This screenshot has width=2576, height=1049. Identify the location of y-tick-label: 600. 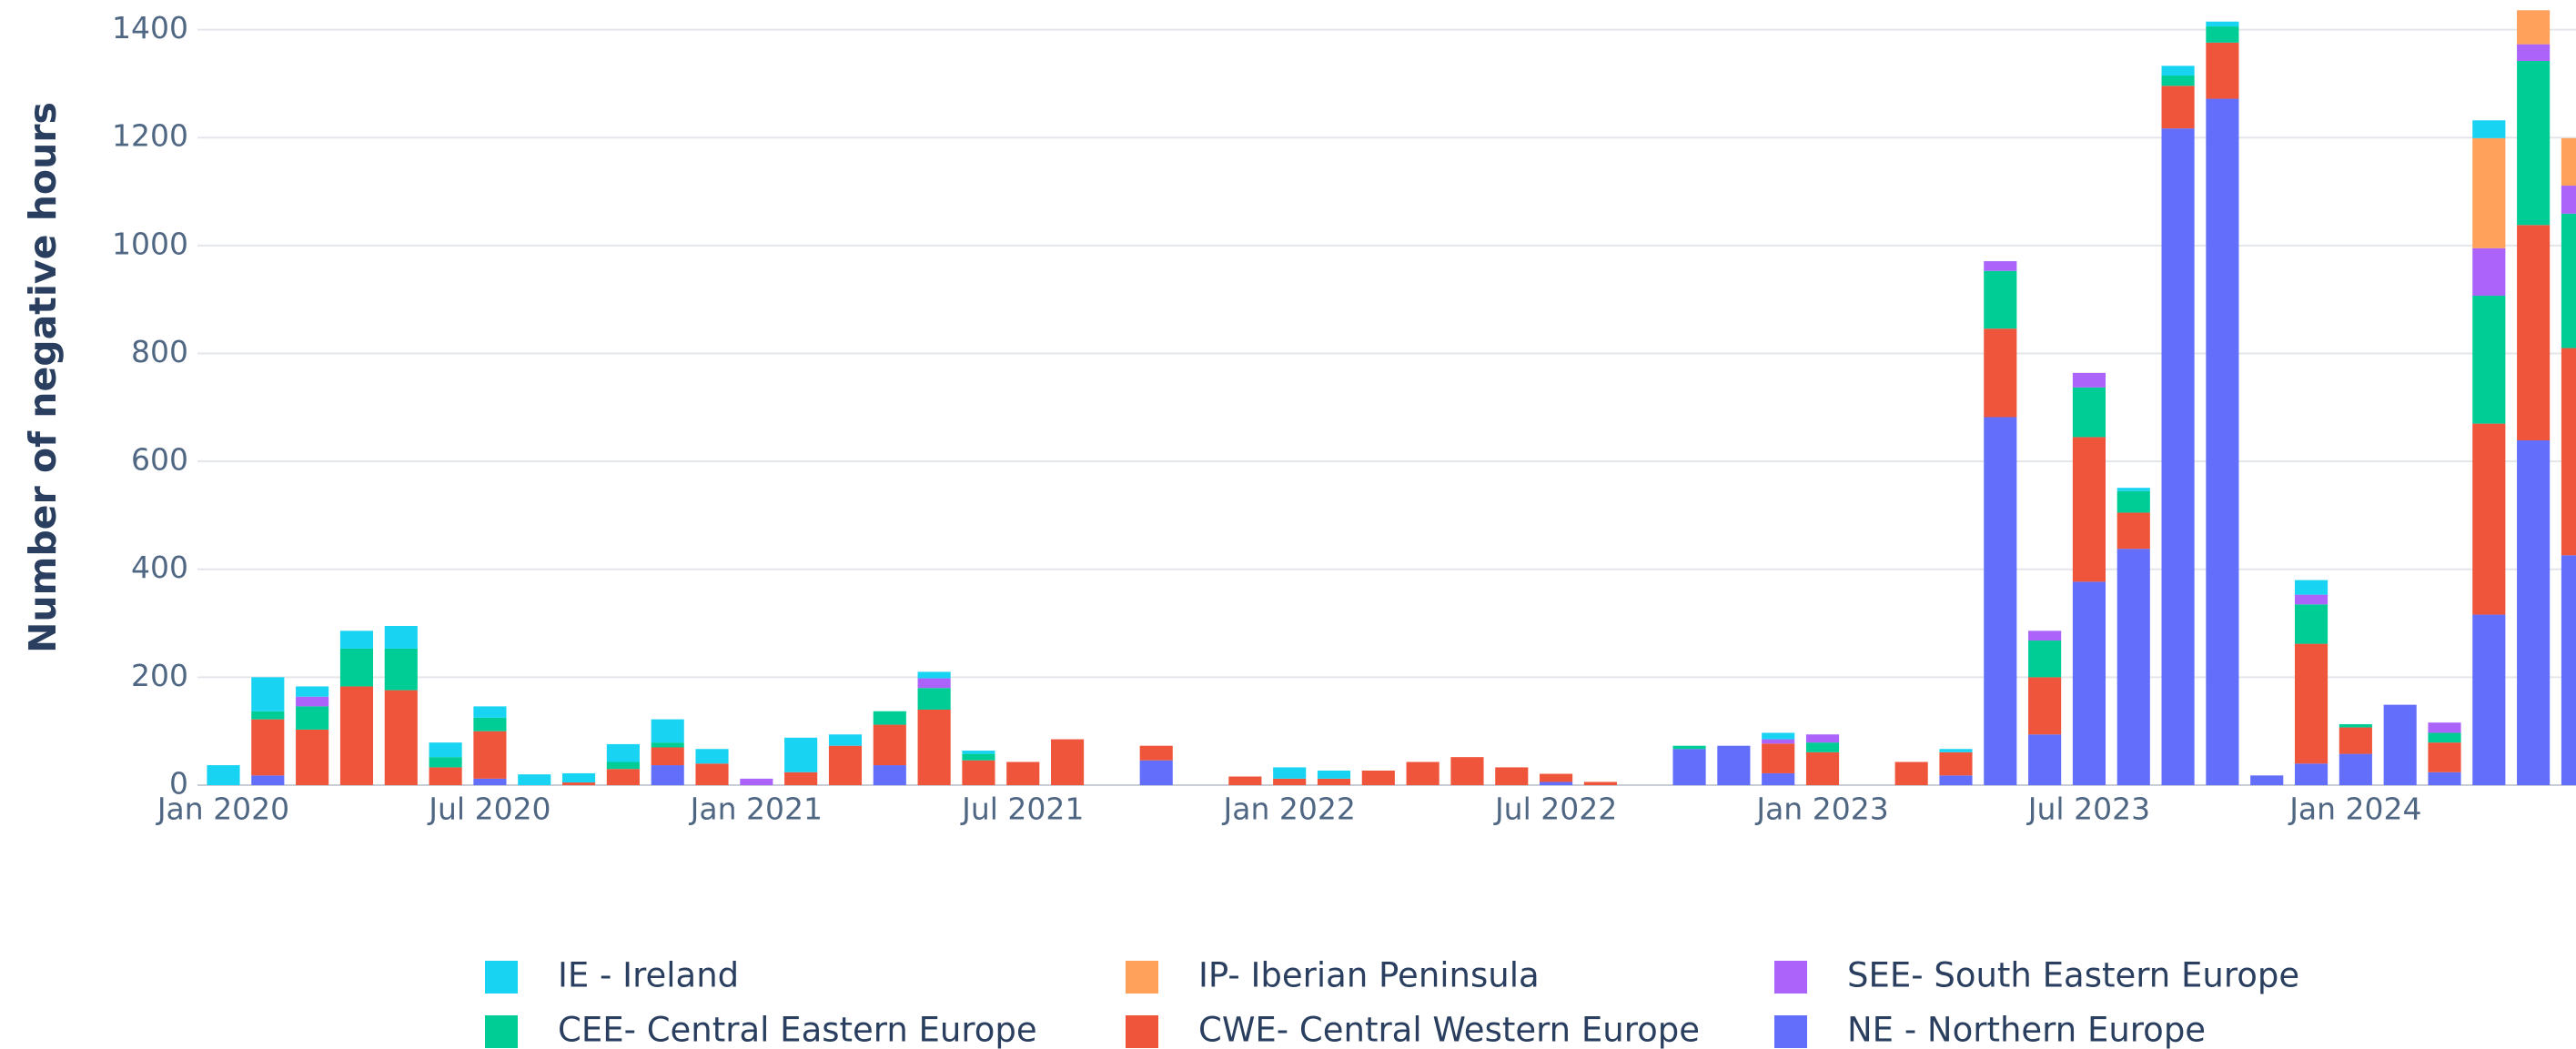
(159, 460).